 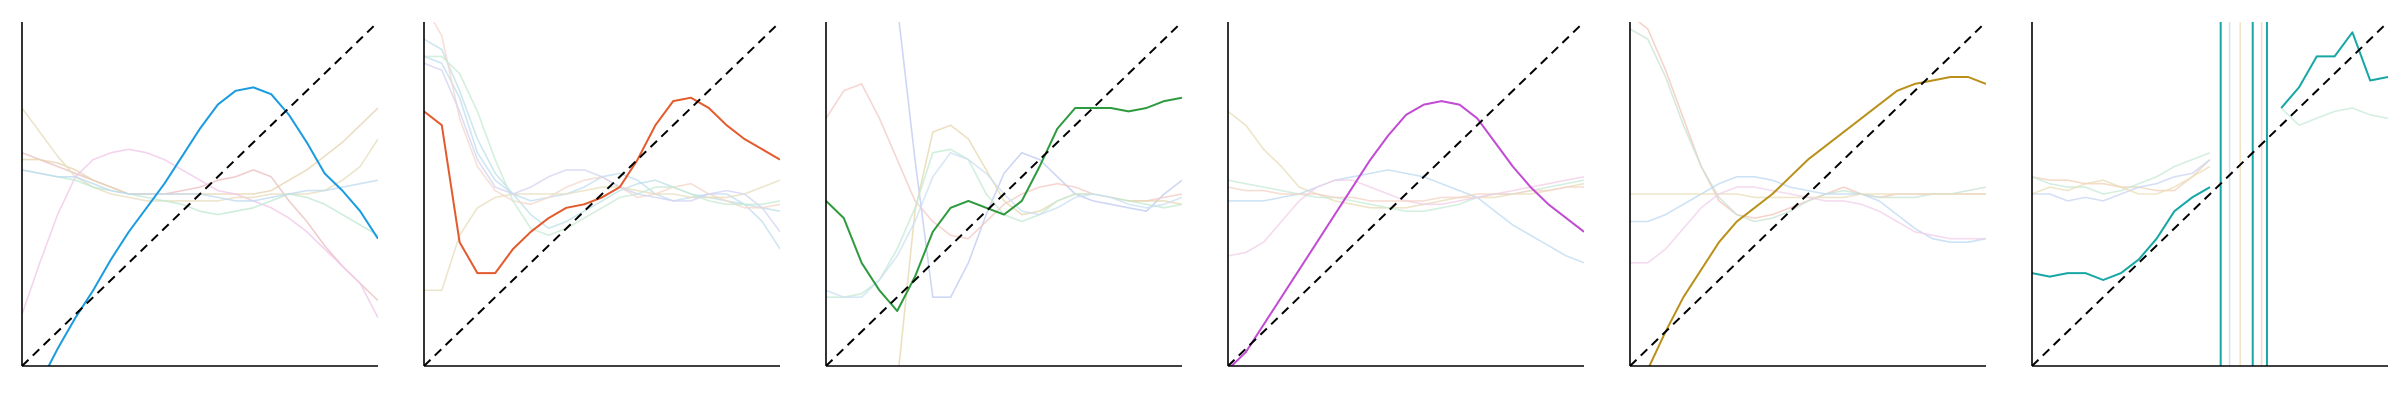 What do you see at coordinates (2121, 233) in the screenshot?
I see `highlight-series-line-1-seg1` at bounding box center [2121, 233].